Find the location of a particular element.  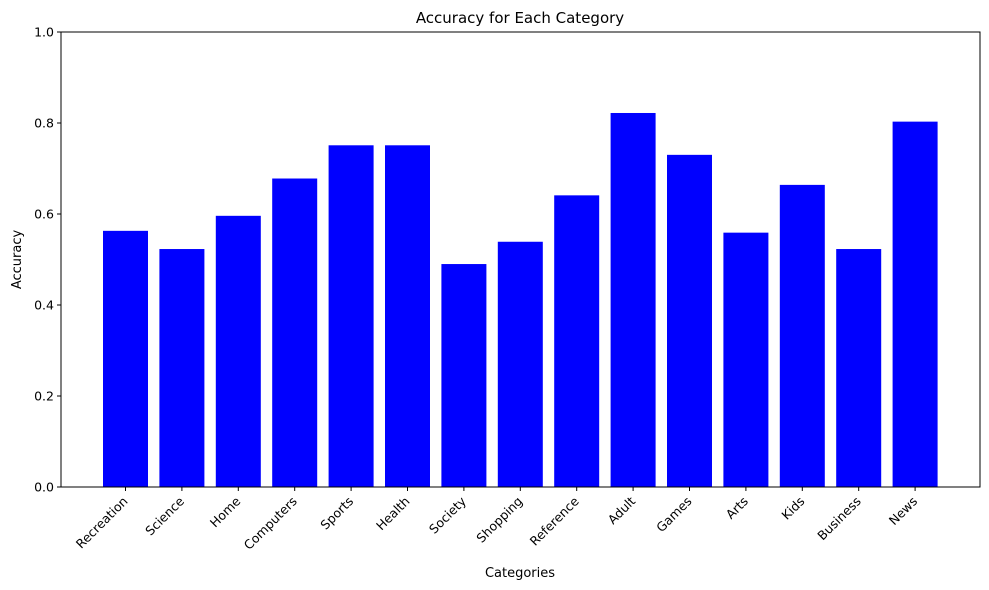

y-tick-label: 0.8 is located at coordinates (44, 123).